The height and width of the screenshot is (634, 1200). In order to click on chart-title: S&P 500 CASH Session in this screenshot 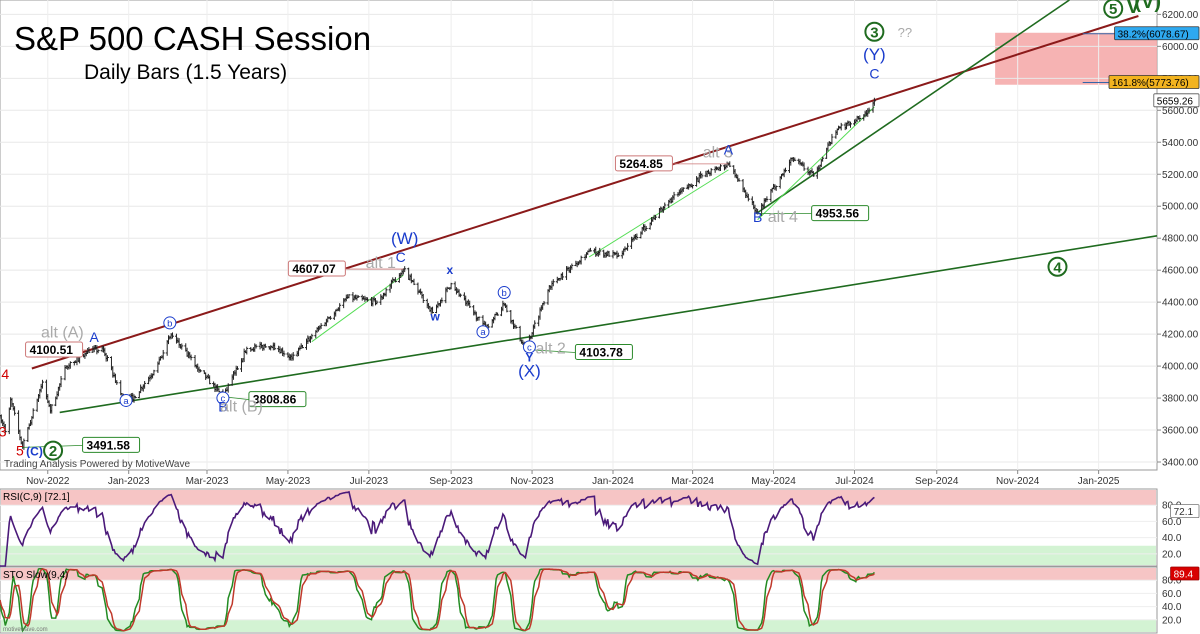, I will do `click(192, 38)`.